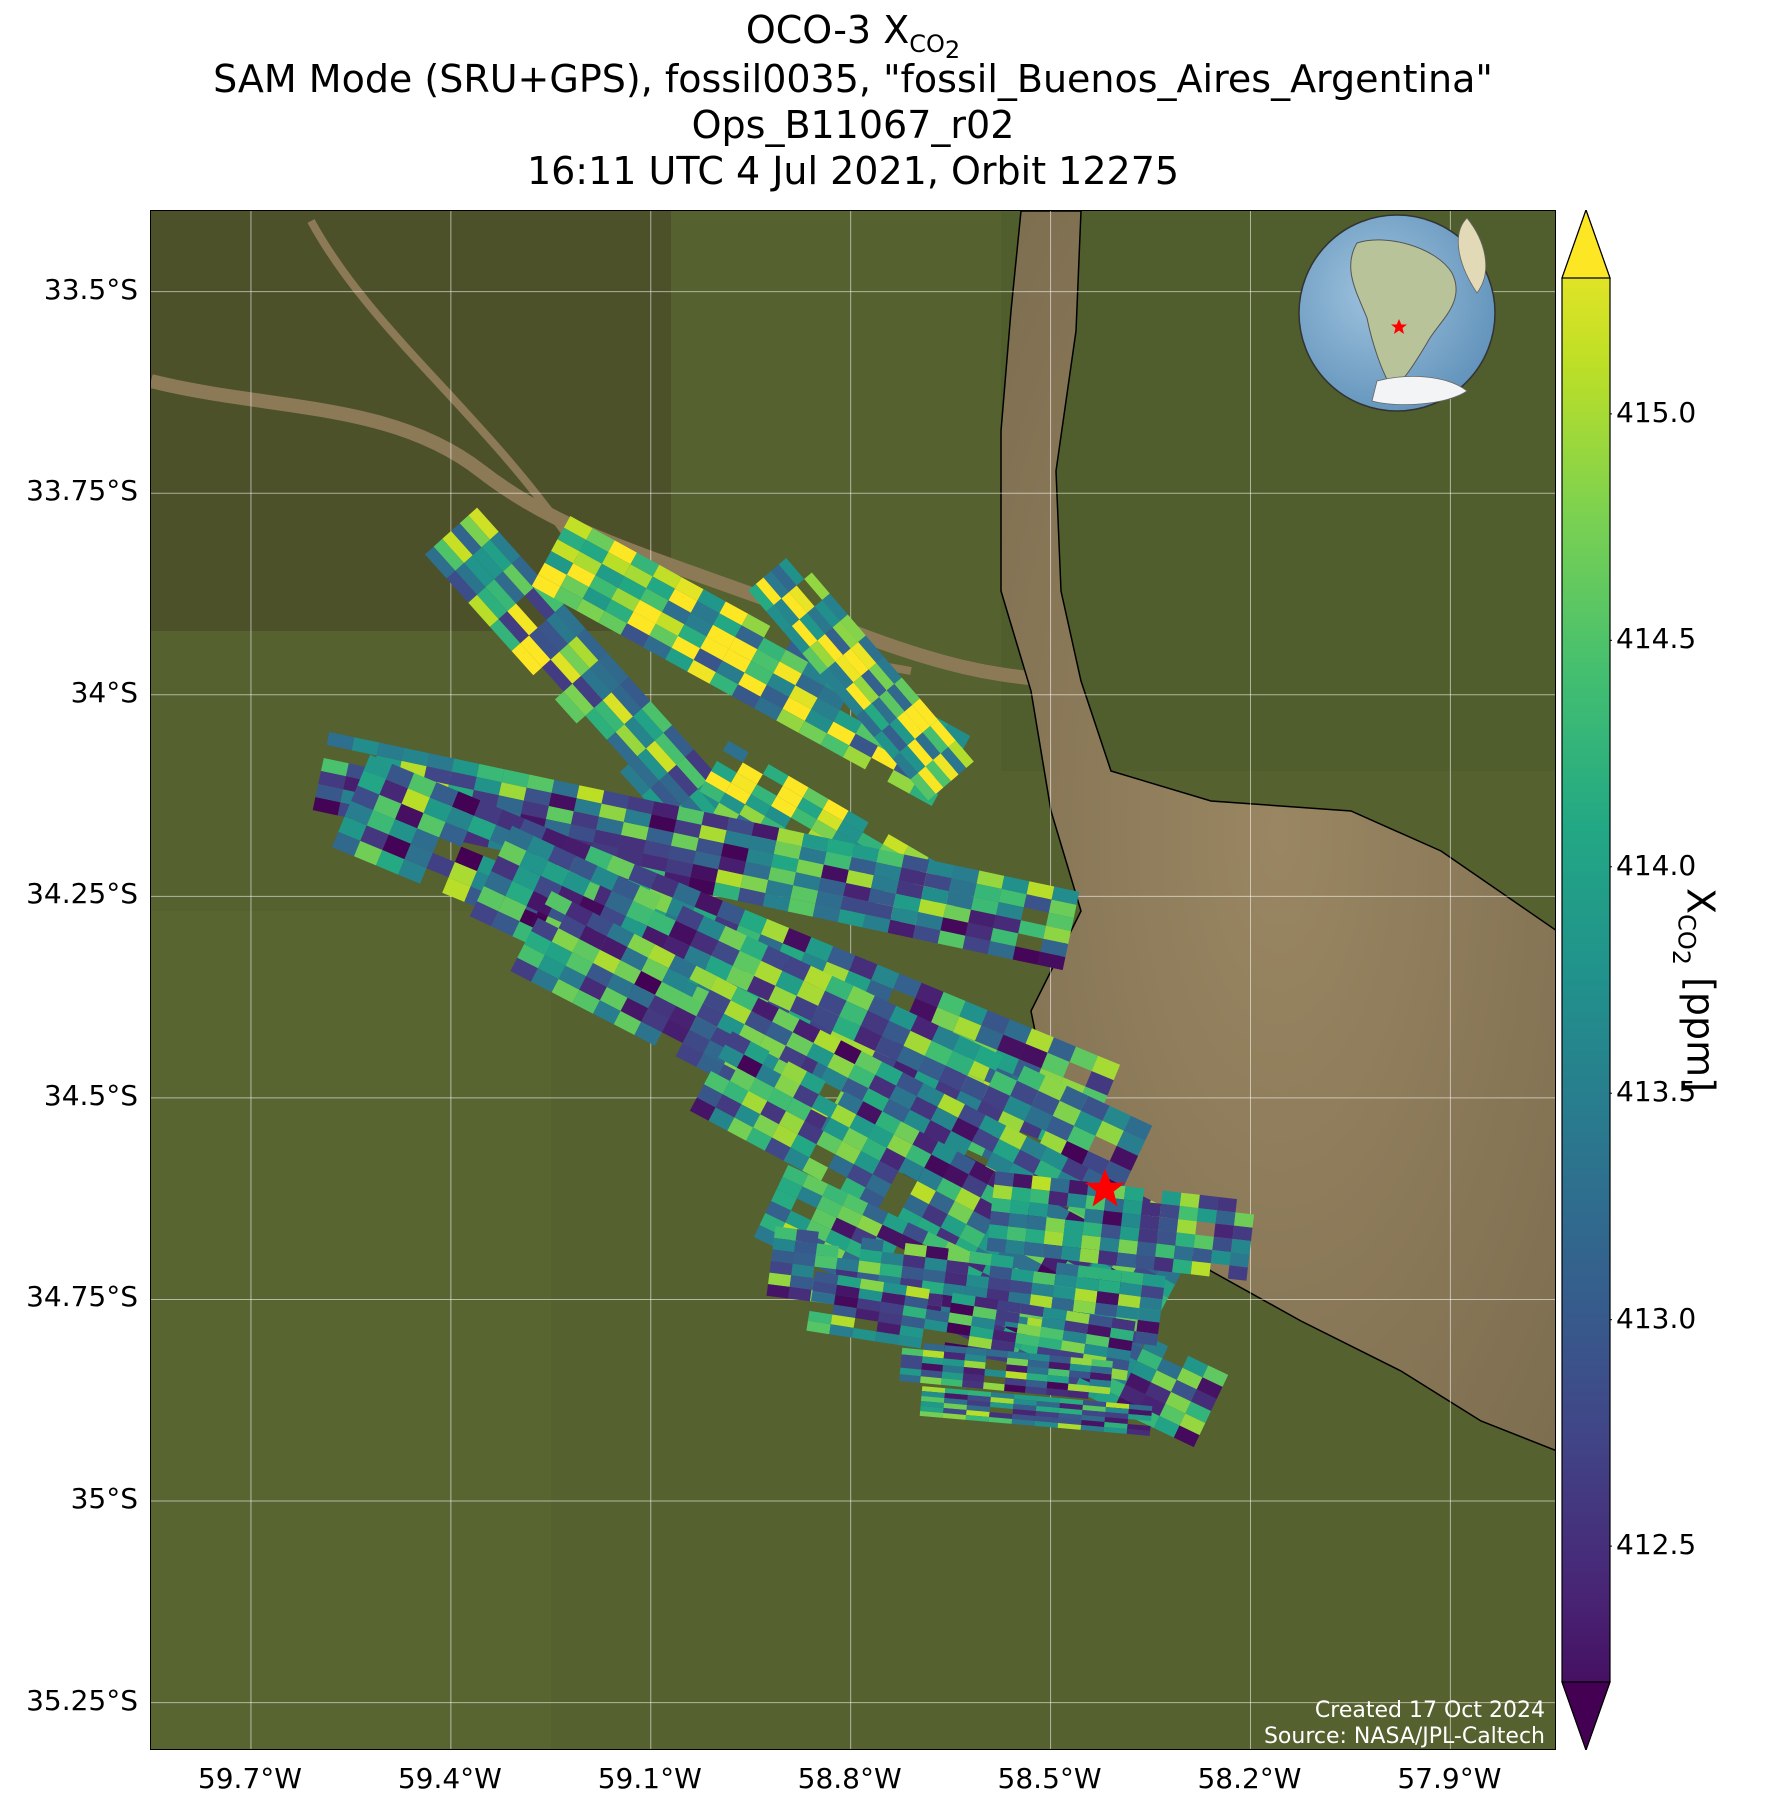 Image resolution: width=1776 pixels, height=1801 pixels. Describe the element at coordinates (1687, 932) in the screenshot. I see `colorbar-label-sub: CO` at that location.